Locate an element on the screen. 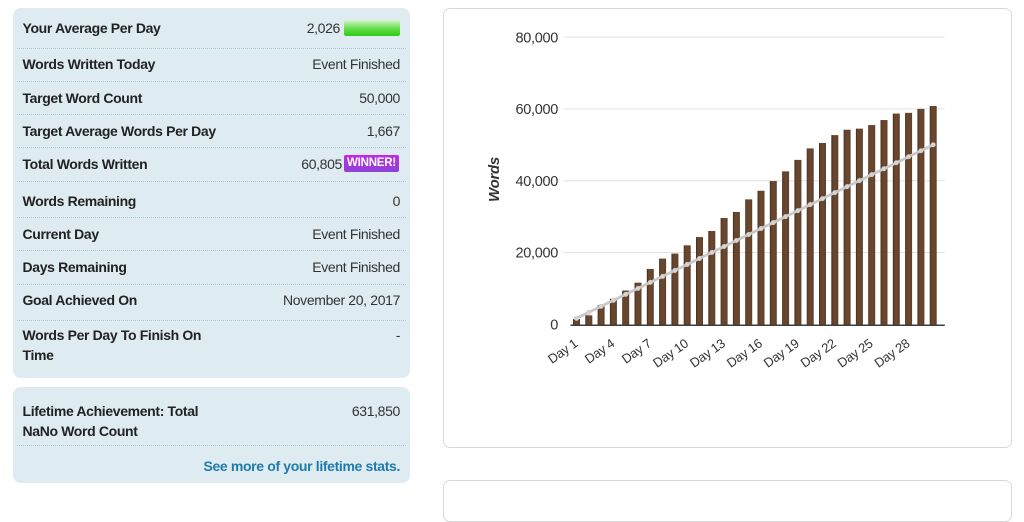  svg-text: Day 22 is located at coordinates (818, 353).